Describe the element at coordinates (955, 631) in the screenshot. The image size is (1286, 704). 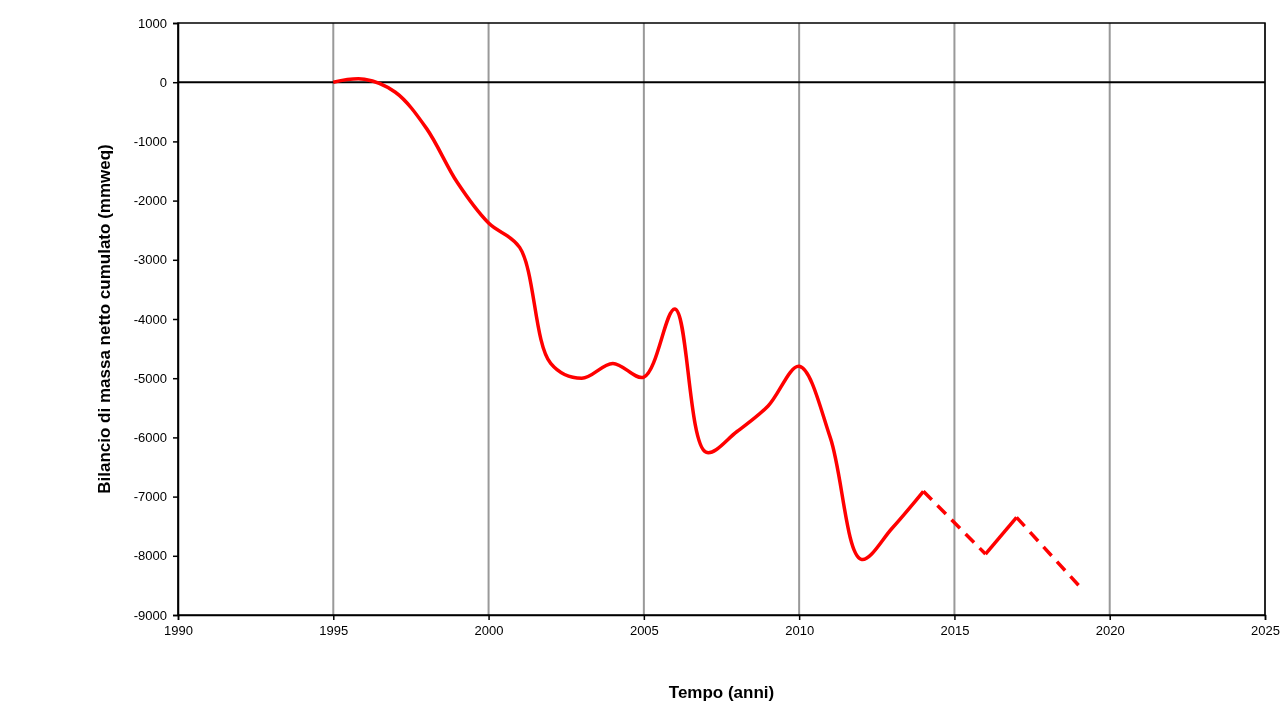
I see `x-tick-label: 2015` at that location.